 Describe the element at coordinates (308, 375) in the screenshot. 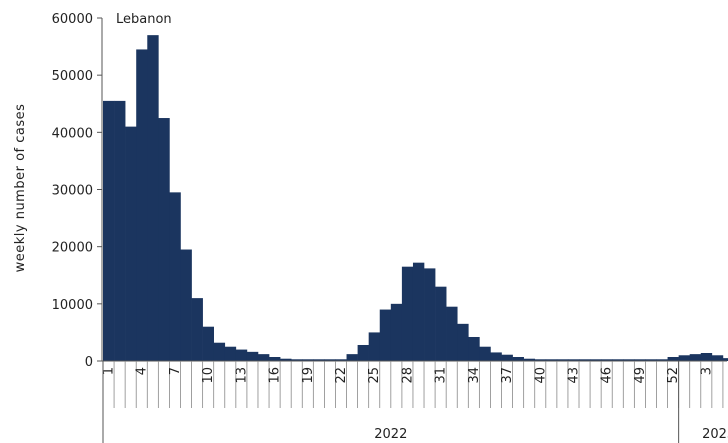

I see `x-tick-label: 19` at that location.